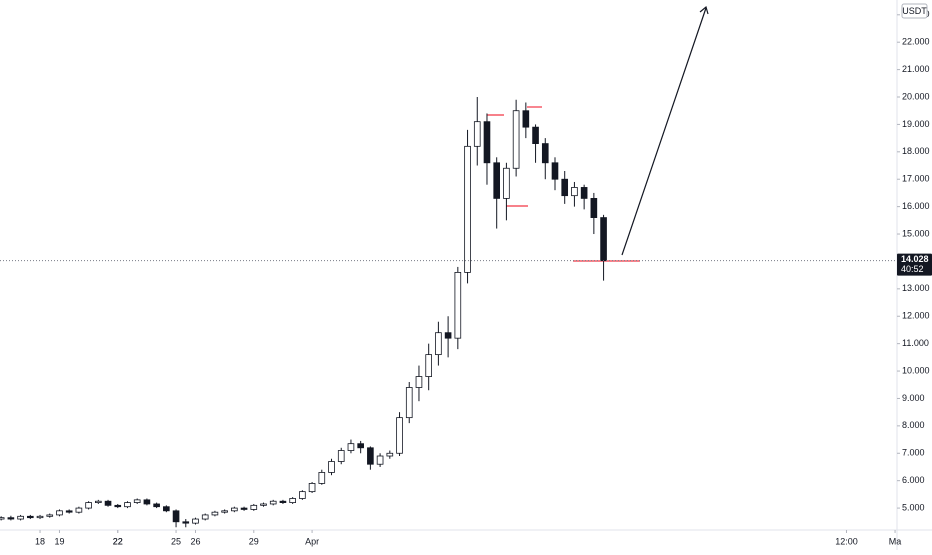 Image resolution: width=932 pixels, height=555 pixels. I want to click on x-tick-label: 12:00, so click(846, 541).